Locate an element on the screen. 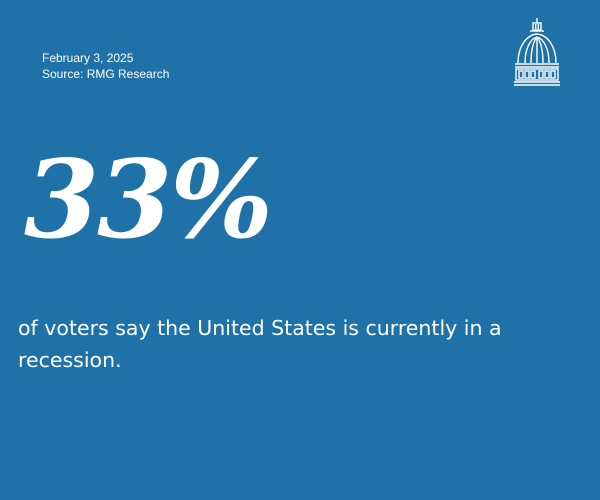 Image resolution: width=600 pixels, height=500 pixels. stat-value: 33% is located at coordinates (148, 200).